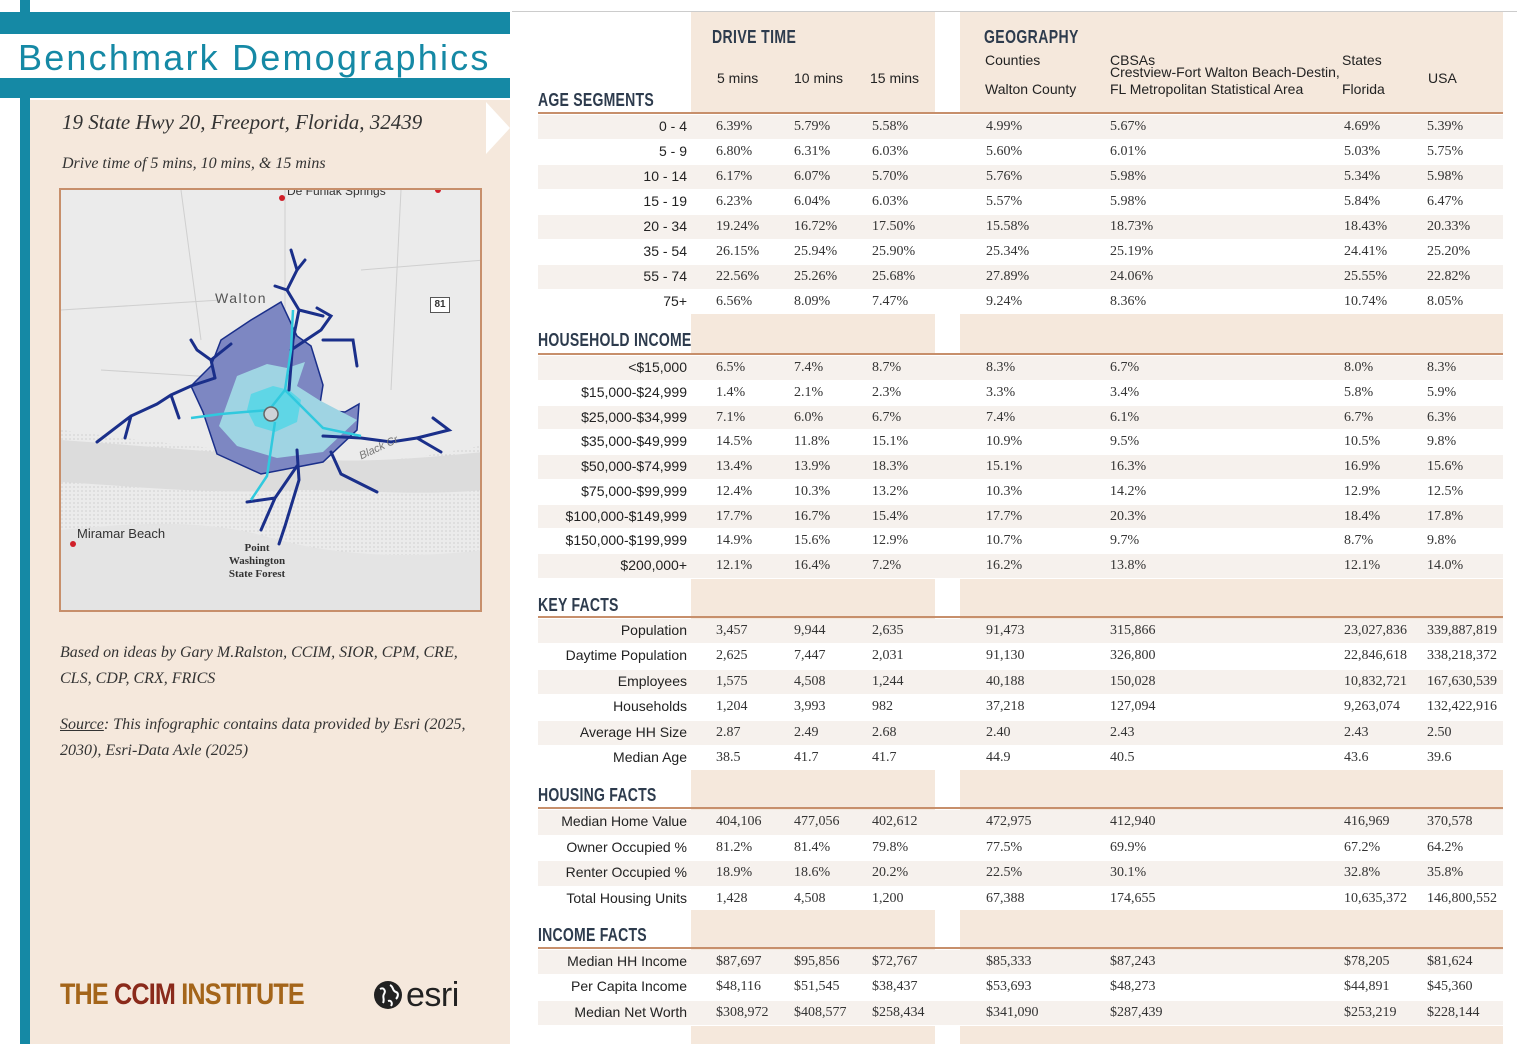 The width and height of the screenshot is (1517, 1049). Describe the element at coordinates (1450, 961) in the screenshot. I see `table-cell: $81,624` at that location.